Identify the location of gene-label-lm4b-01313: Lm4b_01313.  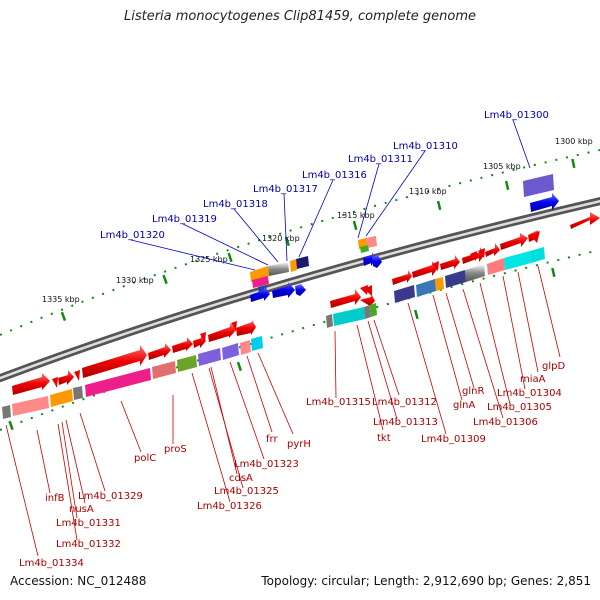
(405, 422).